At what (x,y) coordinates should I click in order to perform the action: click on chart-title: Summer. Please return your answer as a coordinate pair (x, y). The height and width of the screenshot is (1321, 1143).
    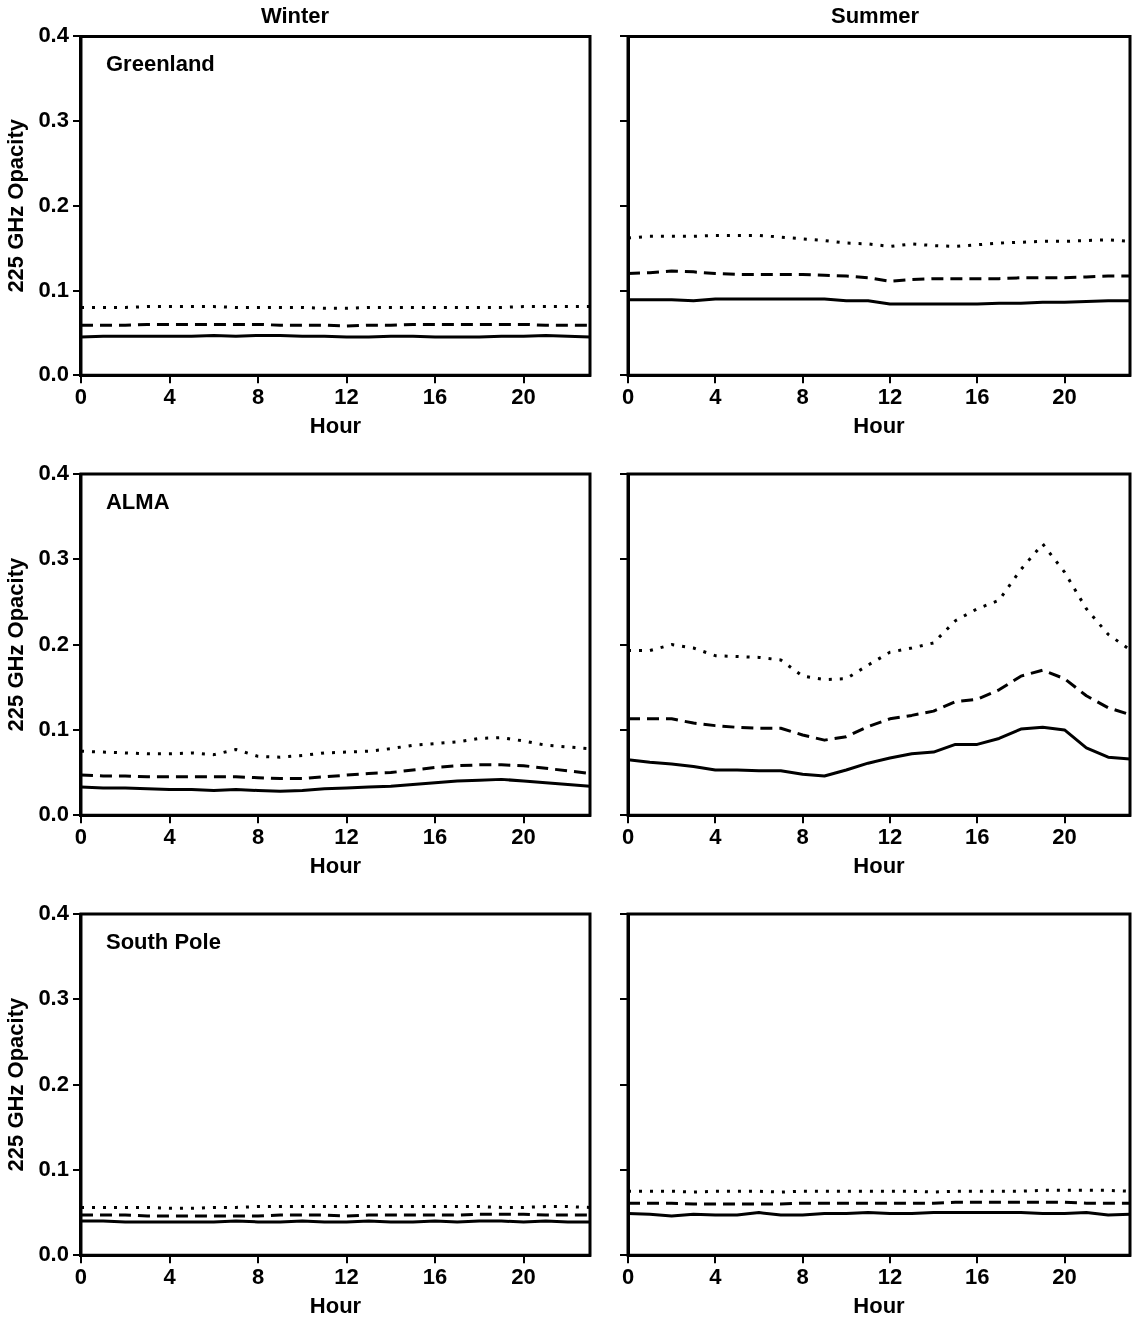
    Looking at the image, I should click on (875, 16).